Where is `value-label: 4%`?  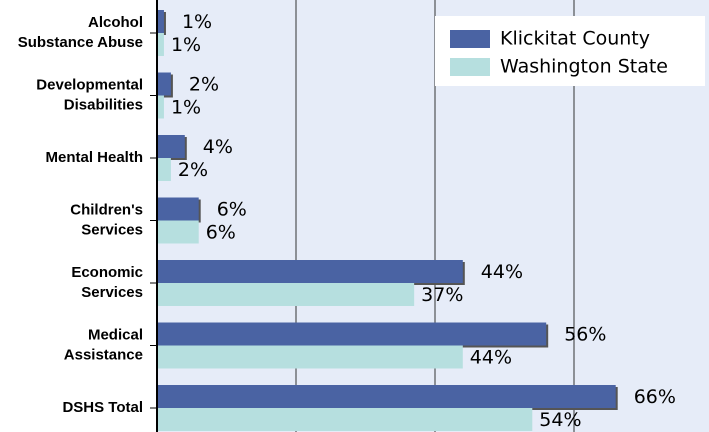 value-label: 4% is located at coordinates (218, 147).